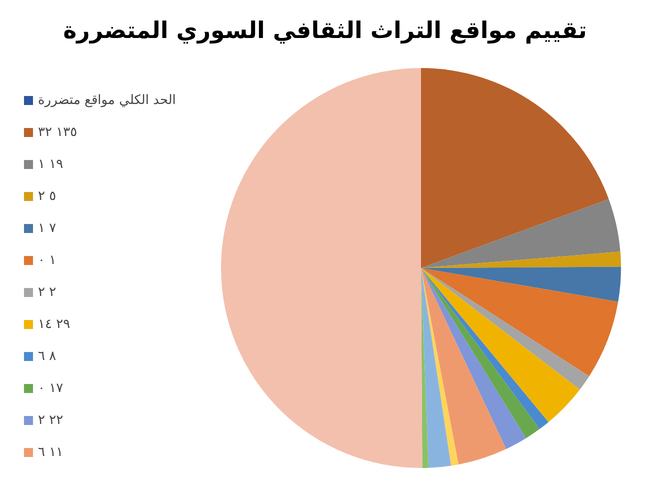  Describe the element at coordinates (47, 292) in the screenshot. I see `legend-label: ٢ ٢` at that location.